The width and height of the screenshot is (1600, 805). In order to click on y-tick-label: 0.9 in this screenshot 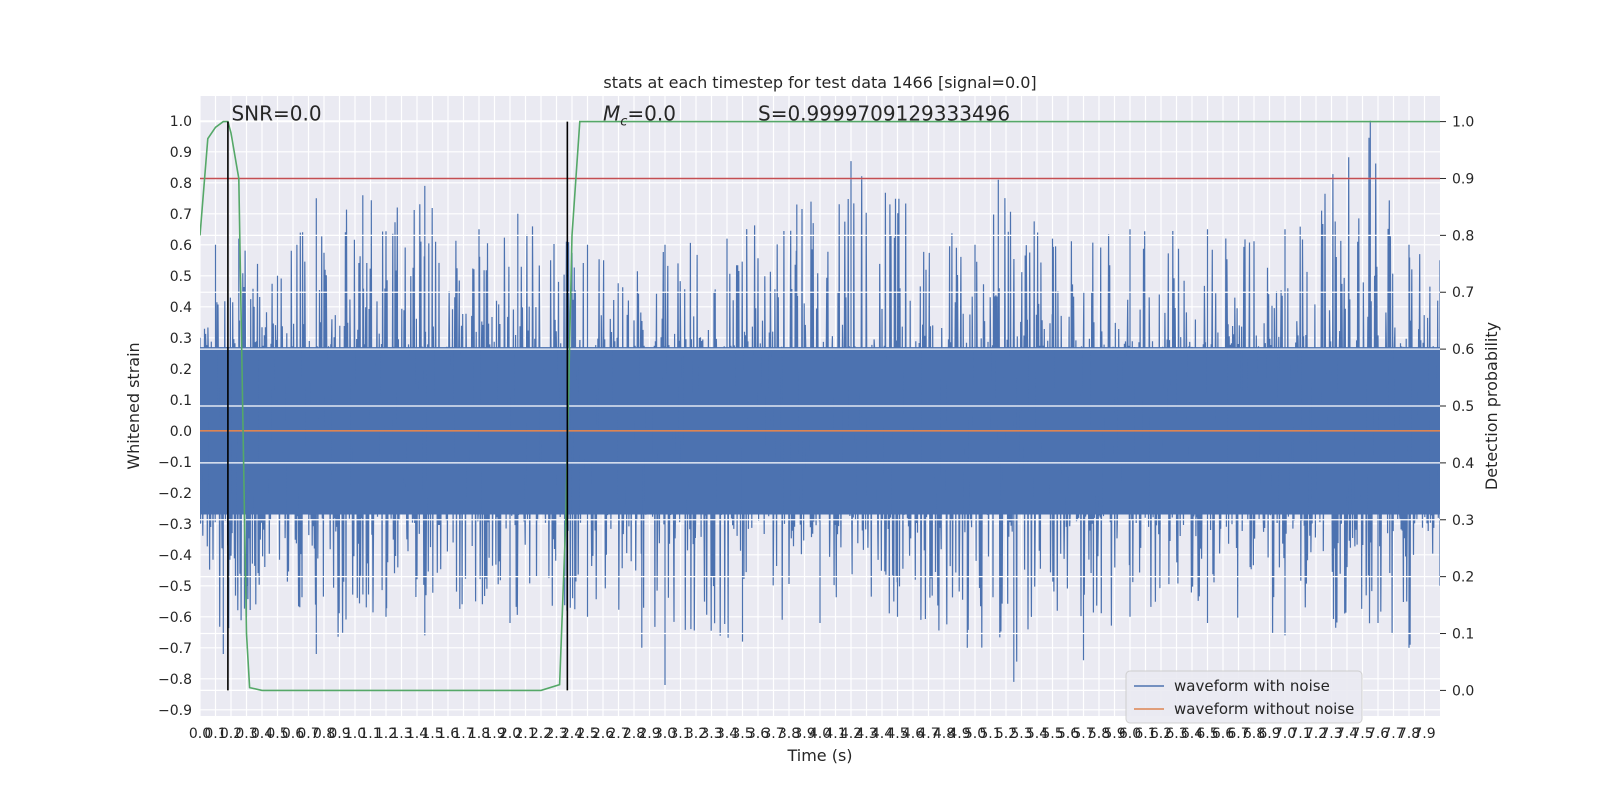, I will do `click(181, 153)`.